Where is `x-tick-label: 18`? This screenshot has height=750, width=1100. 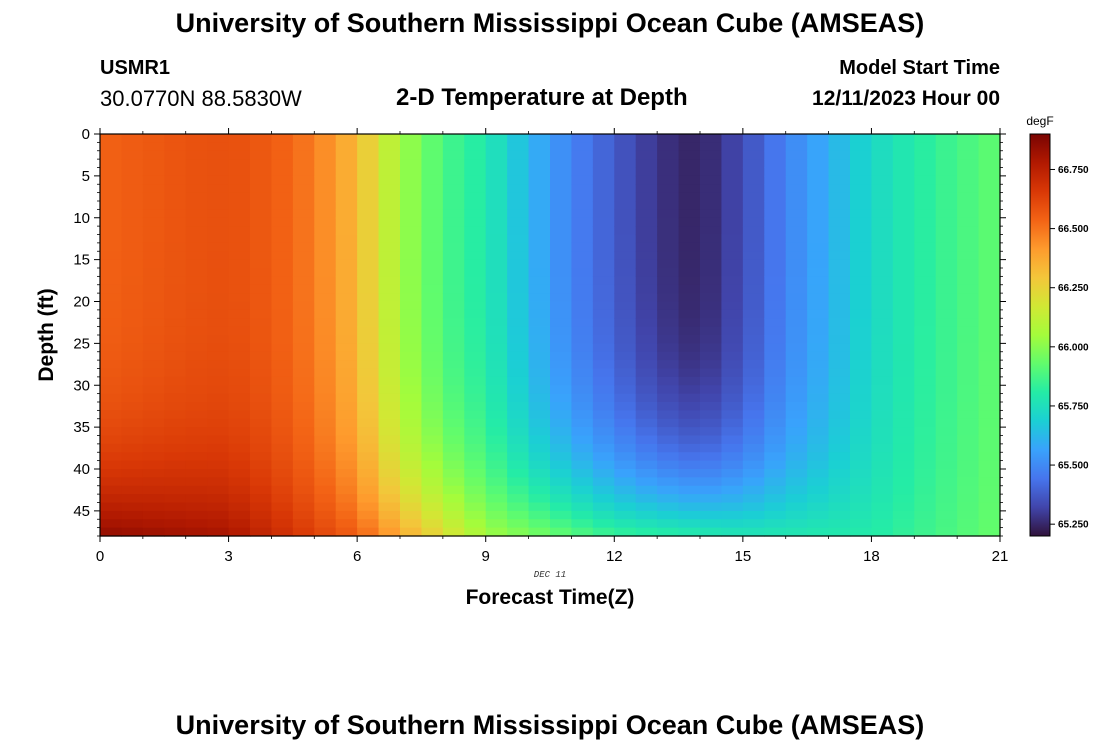
x-tick-label: 18 is located at coordinates (871, 556).